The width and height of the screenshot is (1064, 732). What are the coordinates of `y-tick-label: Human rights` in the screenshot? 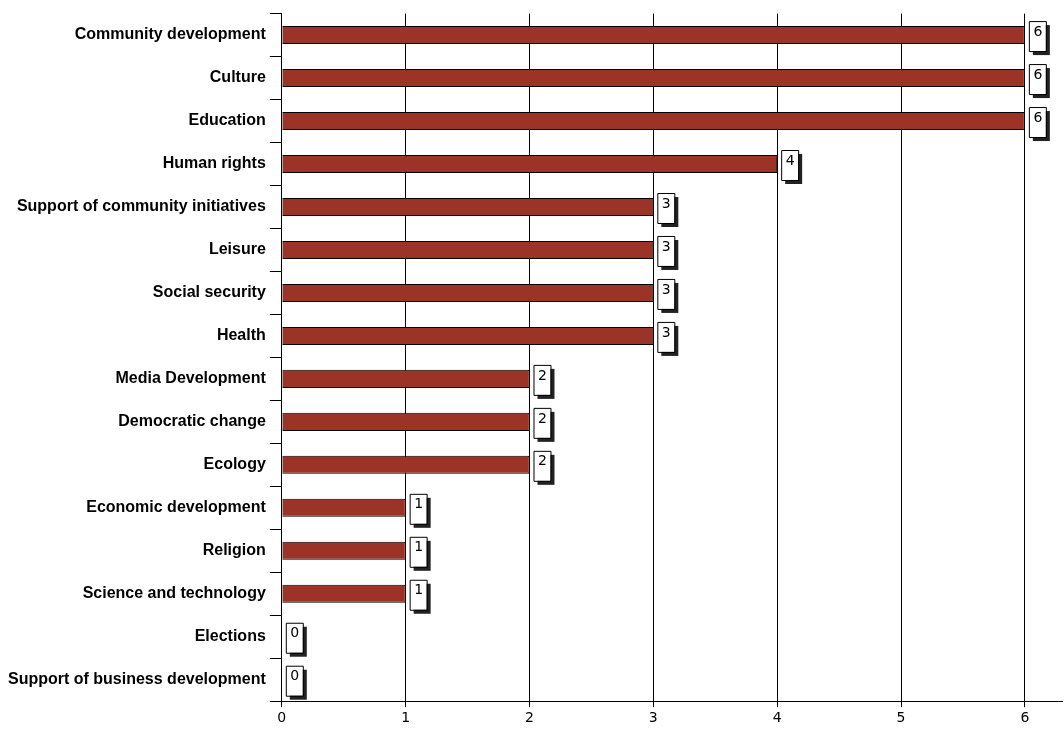 It's located at (214, 163).